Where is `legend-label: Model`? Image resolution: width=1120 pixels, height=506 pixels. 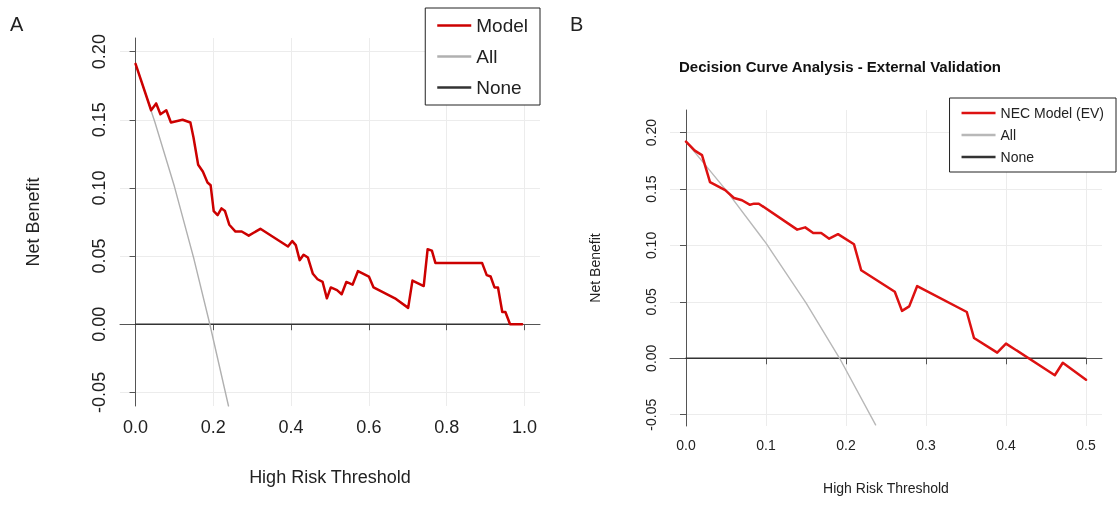
legend-label: Model is located at coordinates (502, 25).